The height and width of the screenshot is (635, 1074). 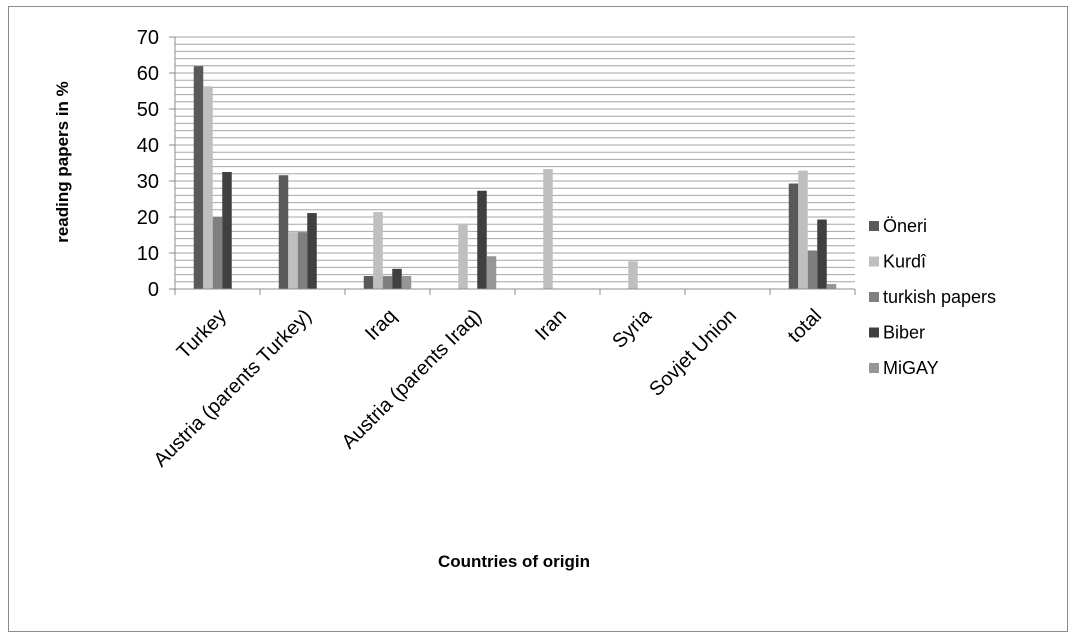 What do you see at coordinates (381, 325) in the screenshot?
I see `x-tick-label: Iraq` at bounding box center [381, 325].